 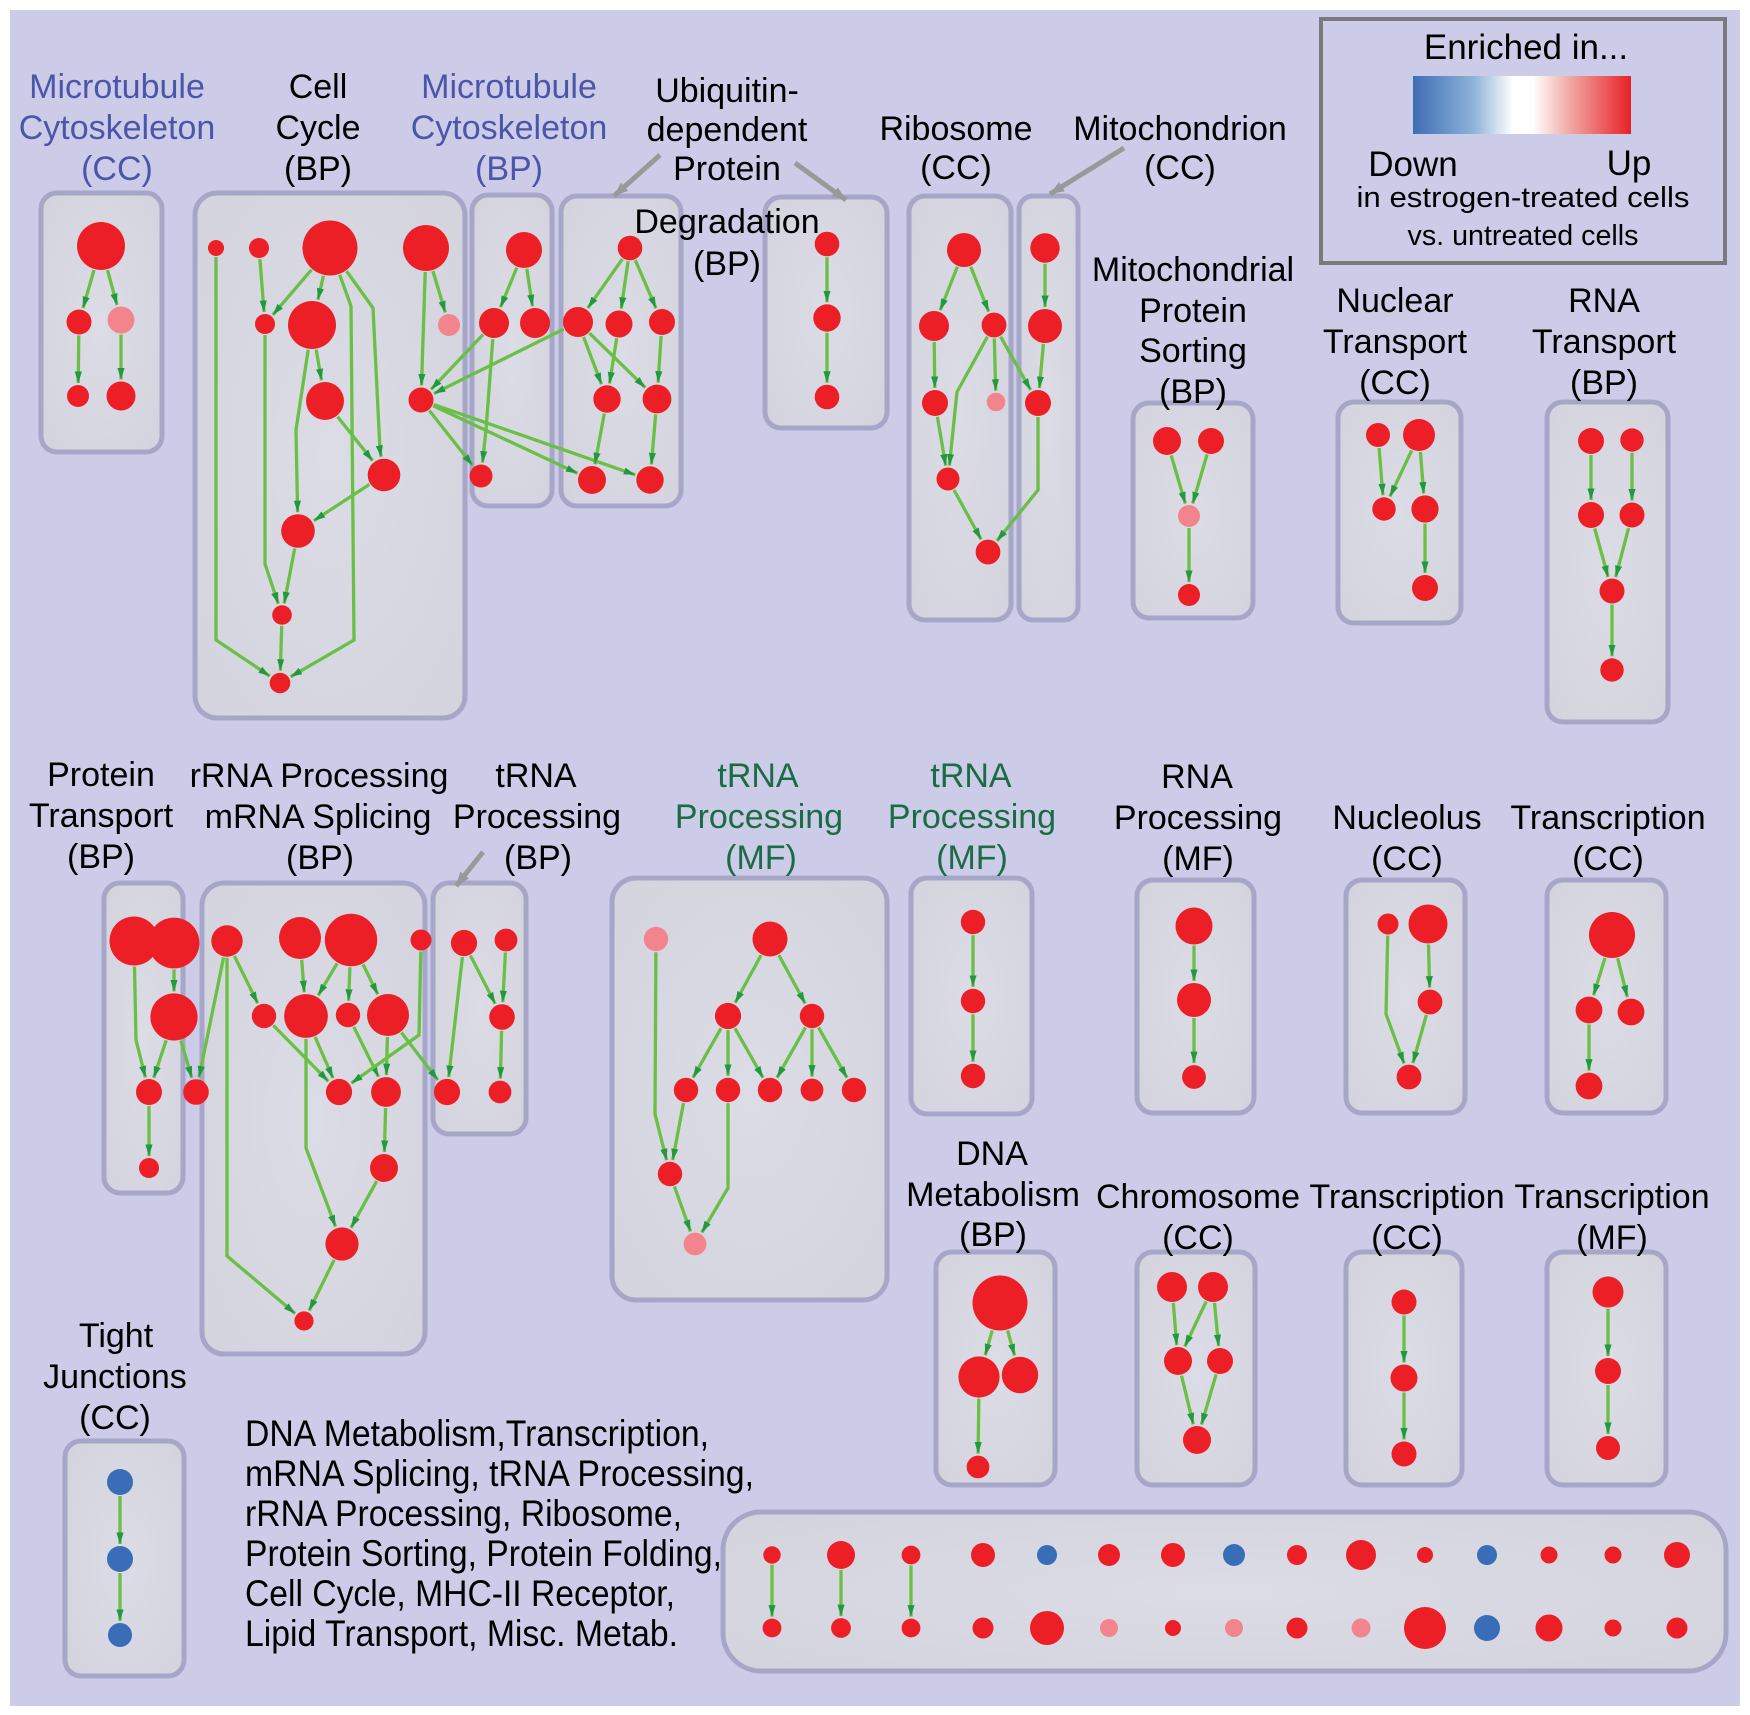 What do you see at coordinates (115, 1377) in the screenshot?
I see `svg-text: Junctions` at bounding box center [115, 1377].